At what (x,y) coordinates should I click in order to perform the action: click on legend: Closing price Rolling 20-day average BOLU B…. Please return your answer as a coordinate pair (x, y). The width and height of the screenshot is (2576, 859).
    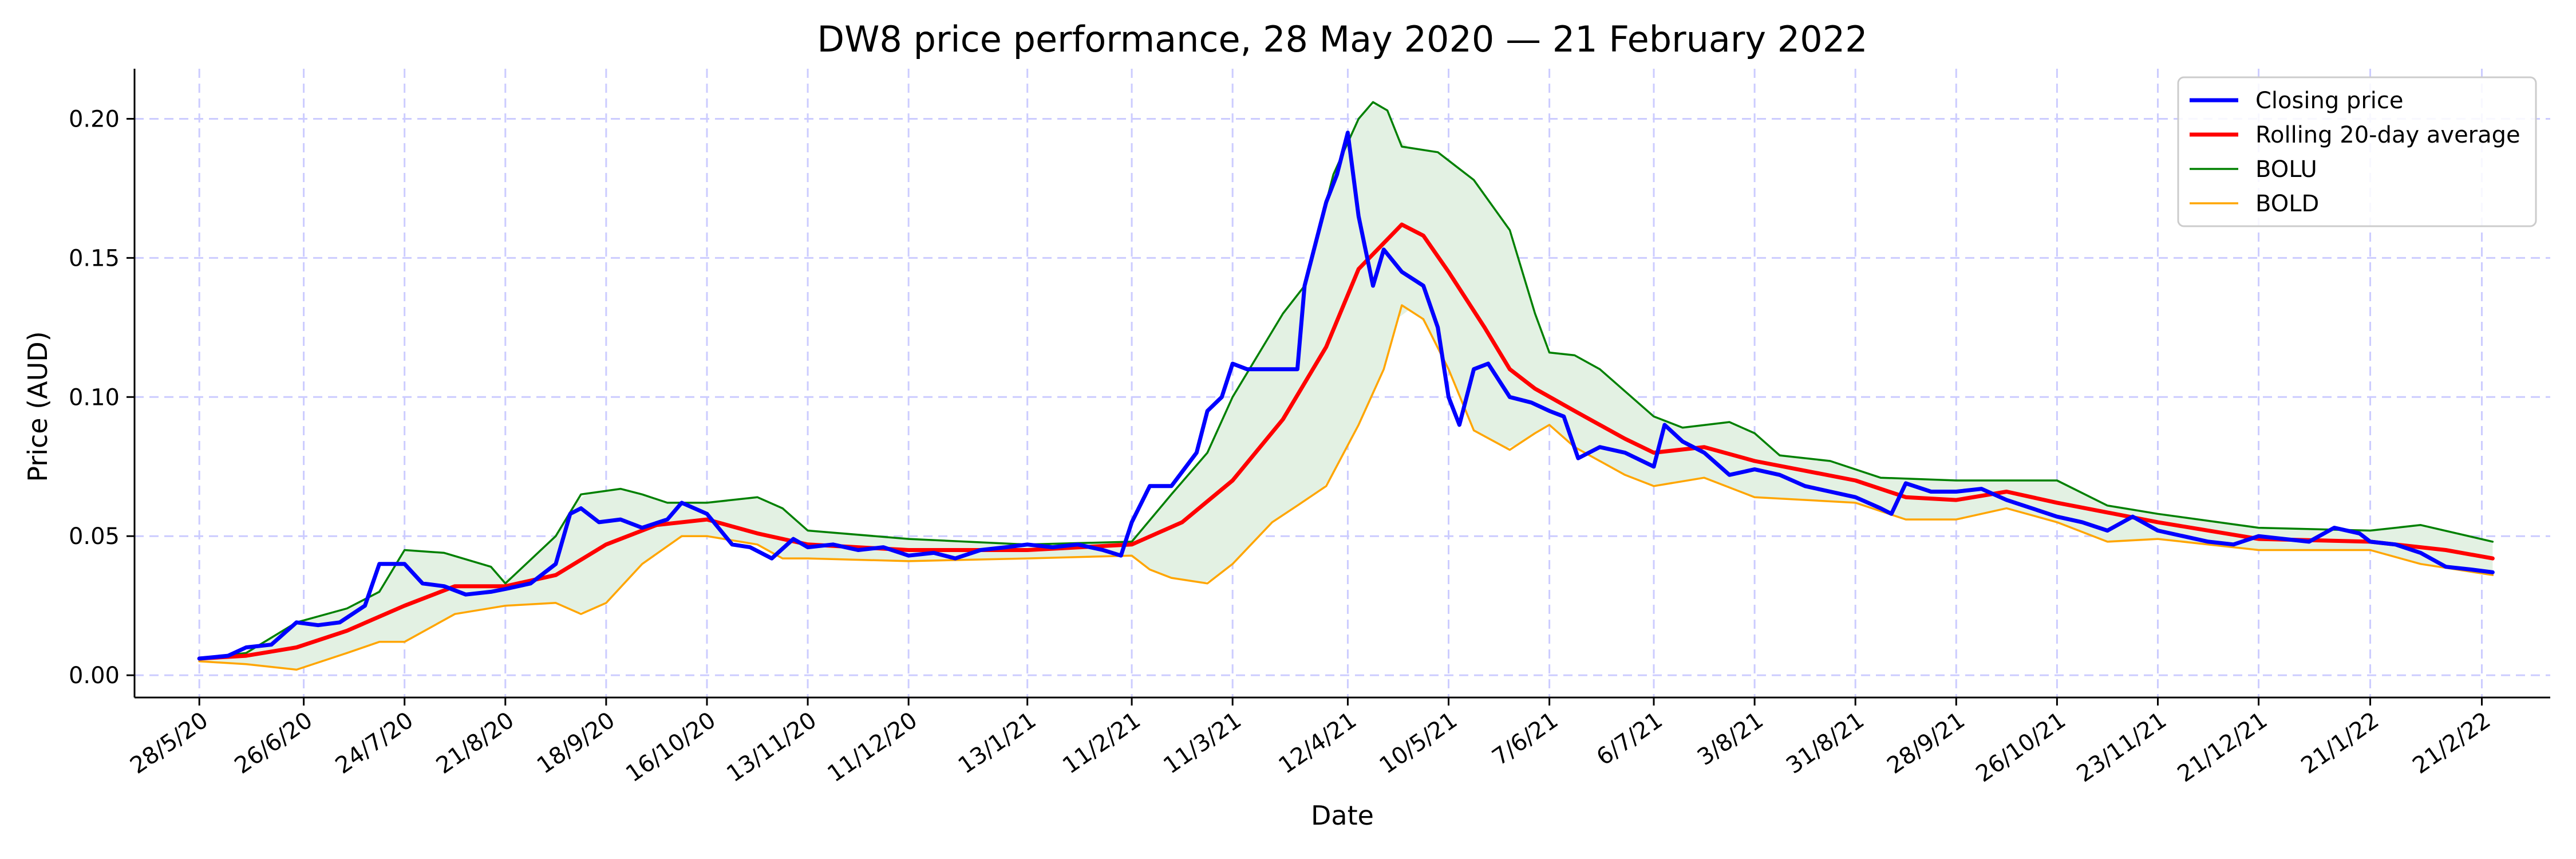
    Looking at the image, I should click on (2357, 151).